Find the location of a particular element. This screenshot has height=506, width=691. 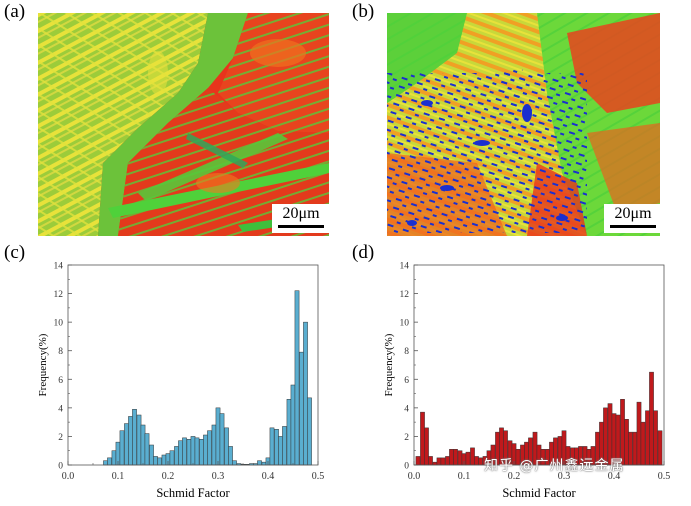

scale-bar-a: 20μm is located at coordinates (301, 218).